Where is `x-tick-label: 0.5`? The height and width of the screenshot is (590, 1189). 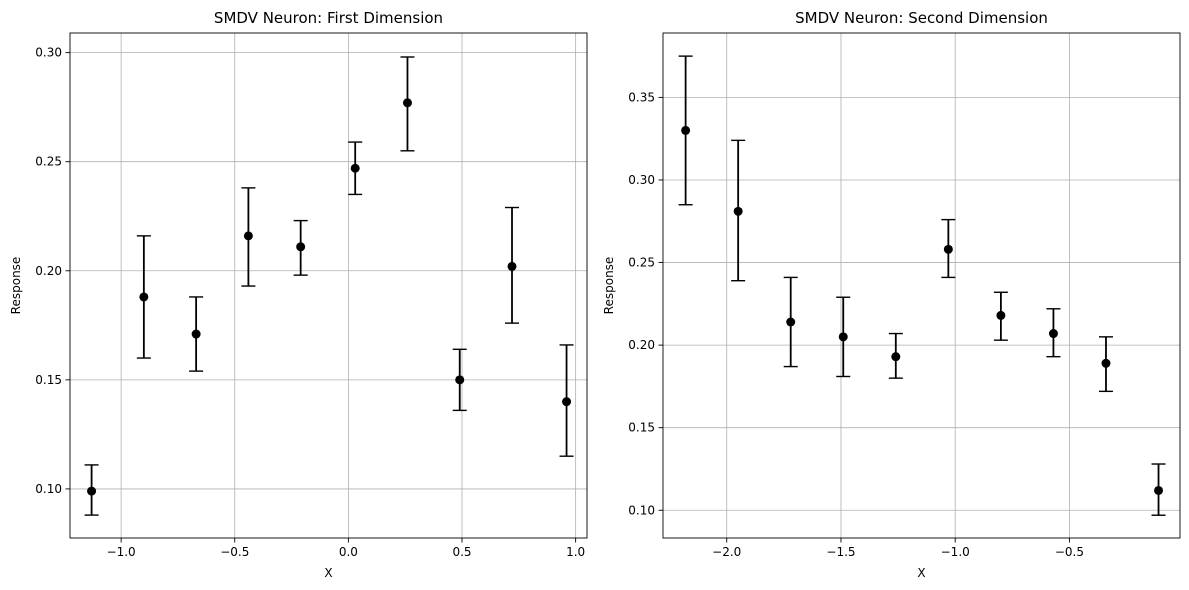 x-tick-label: 0.5 is located at coordinates (461, 552).